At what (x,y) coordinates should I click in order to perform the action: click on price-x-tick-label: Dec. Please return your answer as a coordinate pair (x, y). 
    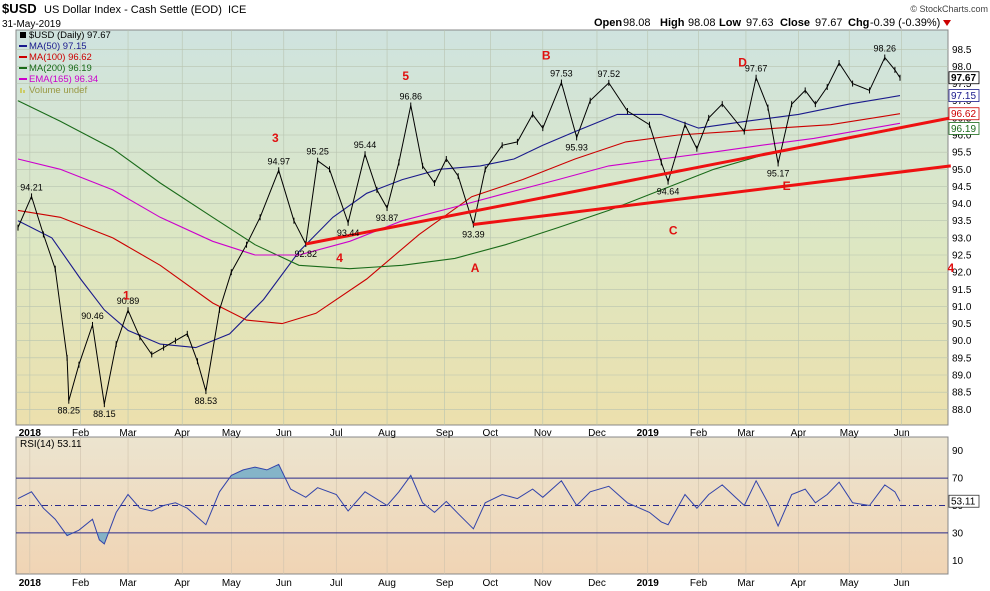
    Looking at the image, I should click on (597, 433).